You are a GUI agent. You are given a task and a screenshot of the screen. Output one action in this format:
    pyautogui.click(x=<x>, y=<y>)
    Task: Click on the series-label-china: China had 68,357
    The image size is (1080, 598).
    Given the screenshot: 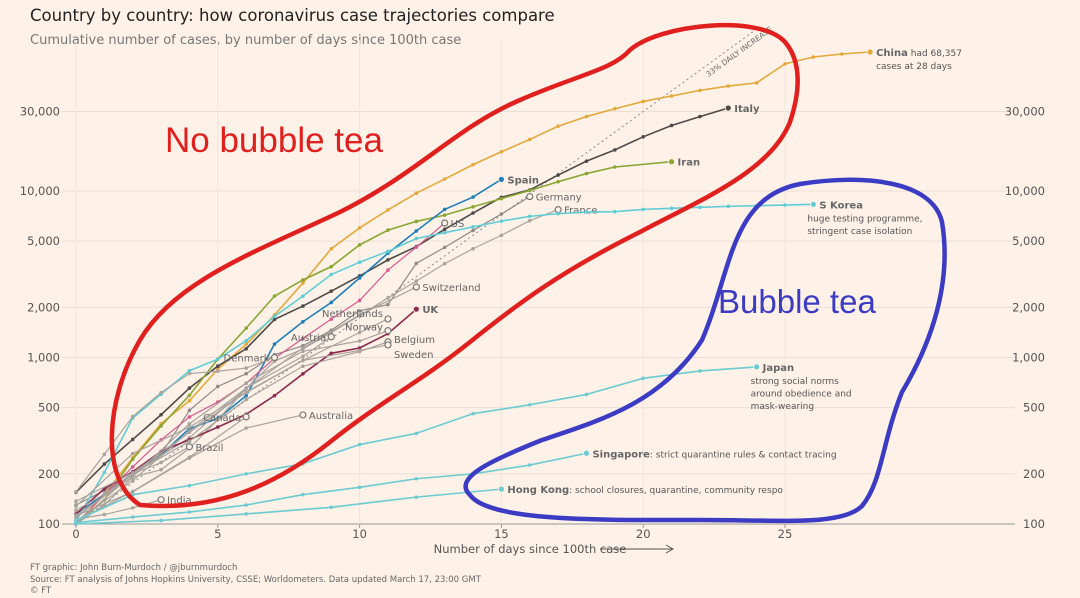 What is the action you would take?
    pyautogui.click(x=919, y=53)
    